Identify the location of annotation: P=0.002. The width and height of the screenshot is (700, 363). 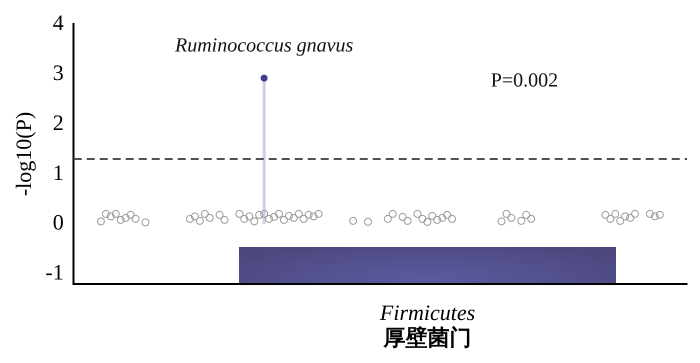
(524, 80).